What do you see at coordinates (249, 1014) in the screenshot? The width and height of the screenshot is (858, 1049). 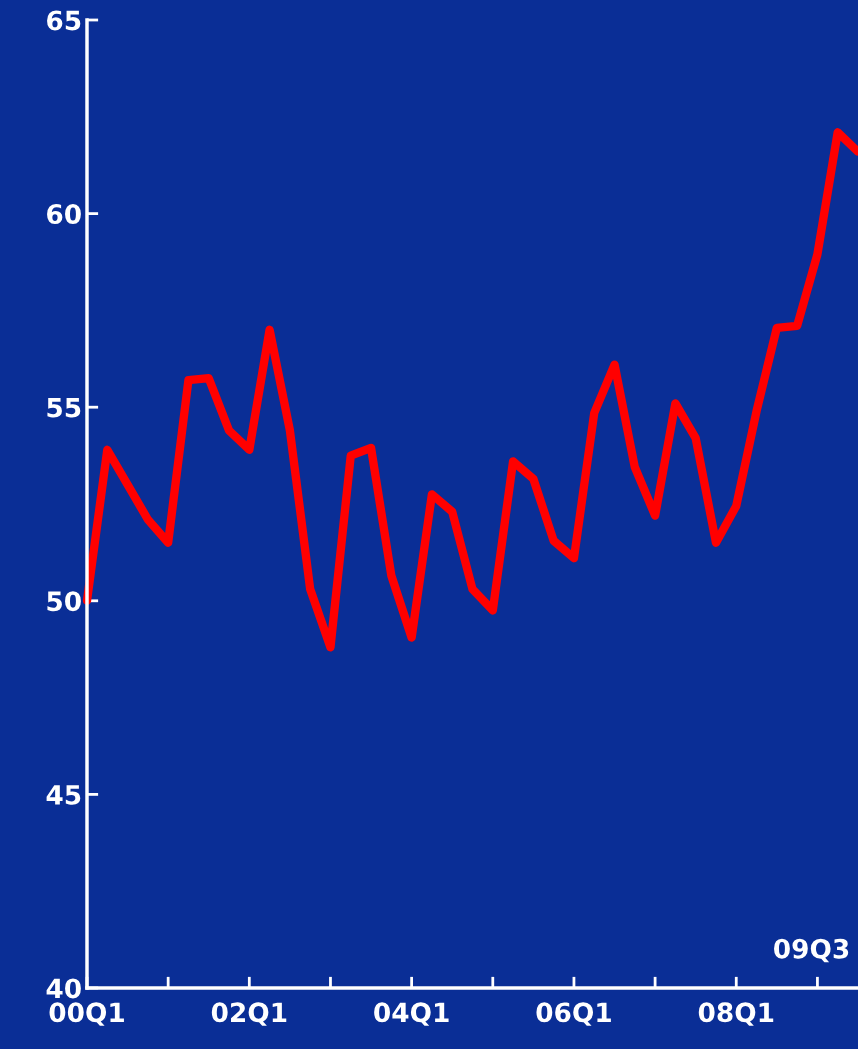 I see `x-tick-label: 02Q1` at bounding box center [249, 1014].